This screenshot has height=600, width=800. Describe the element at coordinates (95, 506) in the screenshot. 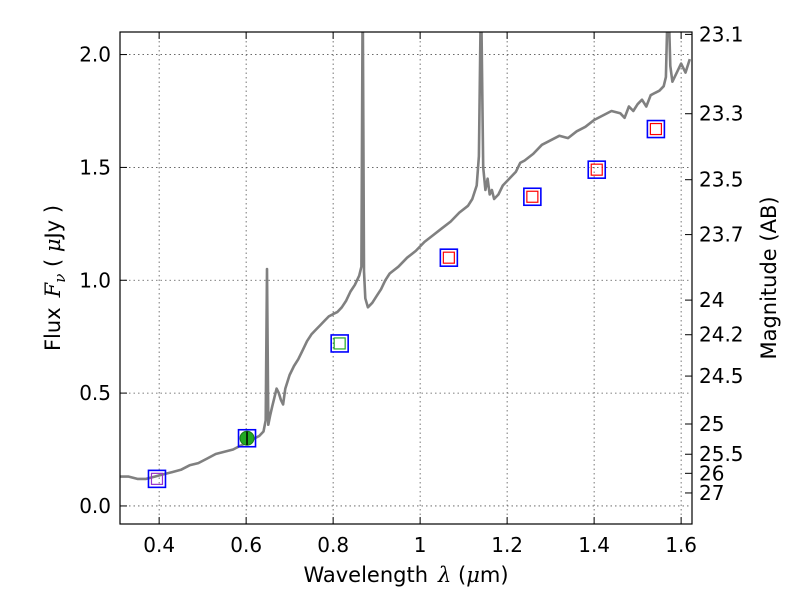

I see `y-tick-label: 0.0` at that location.